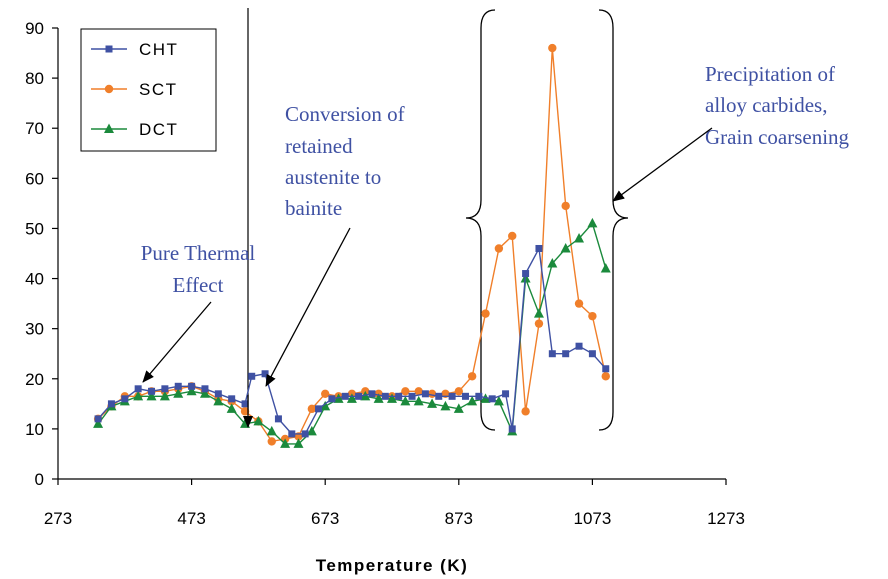 This screenshot has height=579, width=888. What do you see at coordinates (158, 89) in the screenshot?
I see `legend-label: SCT` at bounding box center [158, 89].